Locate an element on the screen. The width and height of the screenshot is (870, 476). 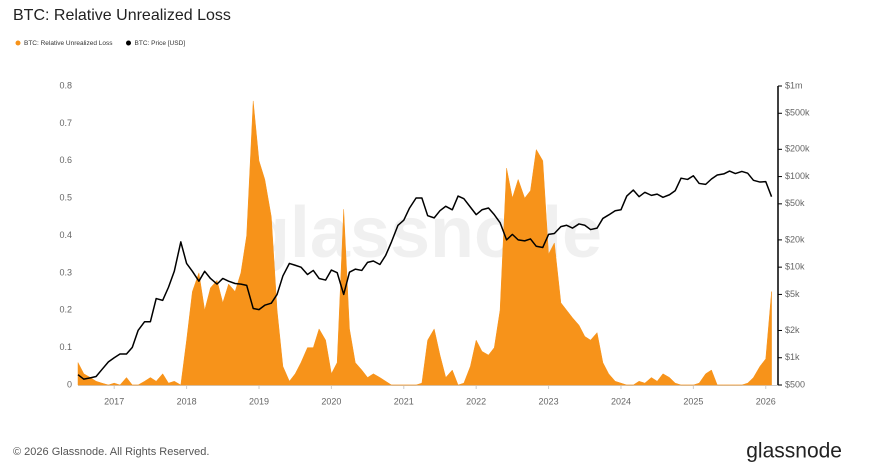
x-tick-label: 2022 is located at coordinates (476, 401).